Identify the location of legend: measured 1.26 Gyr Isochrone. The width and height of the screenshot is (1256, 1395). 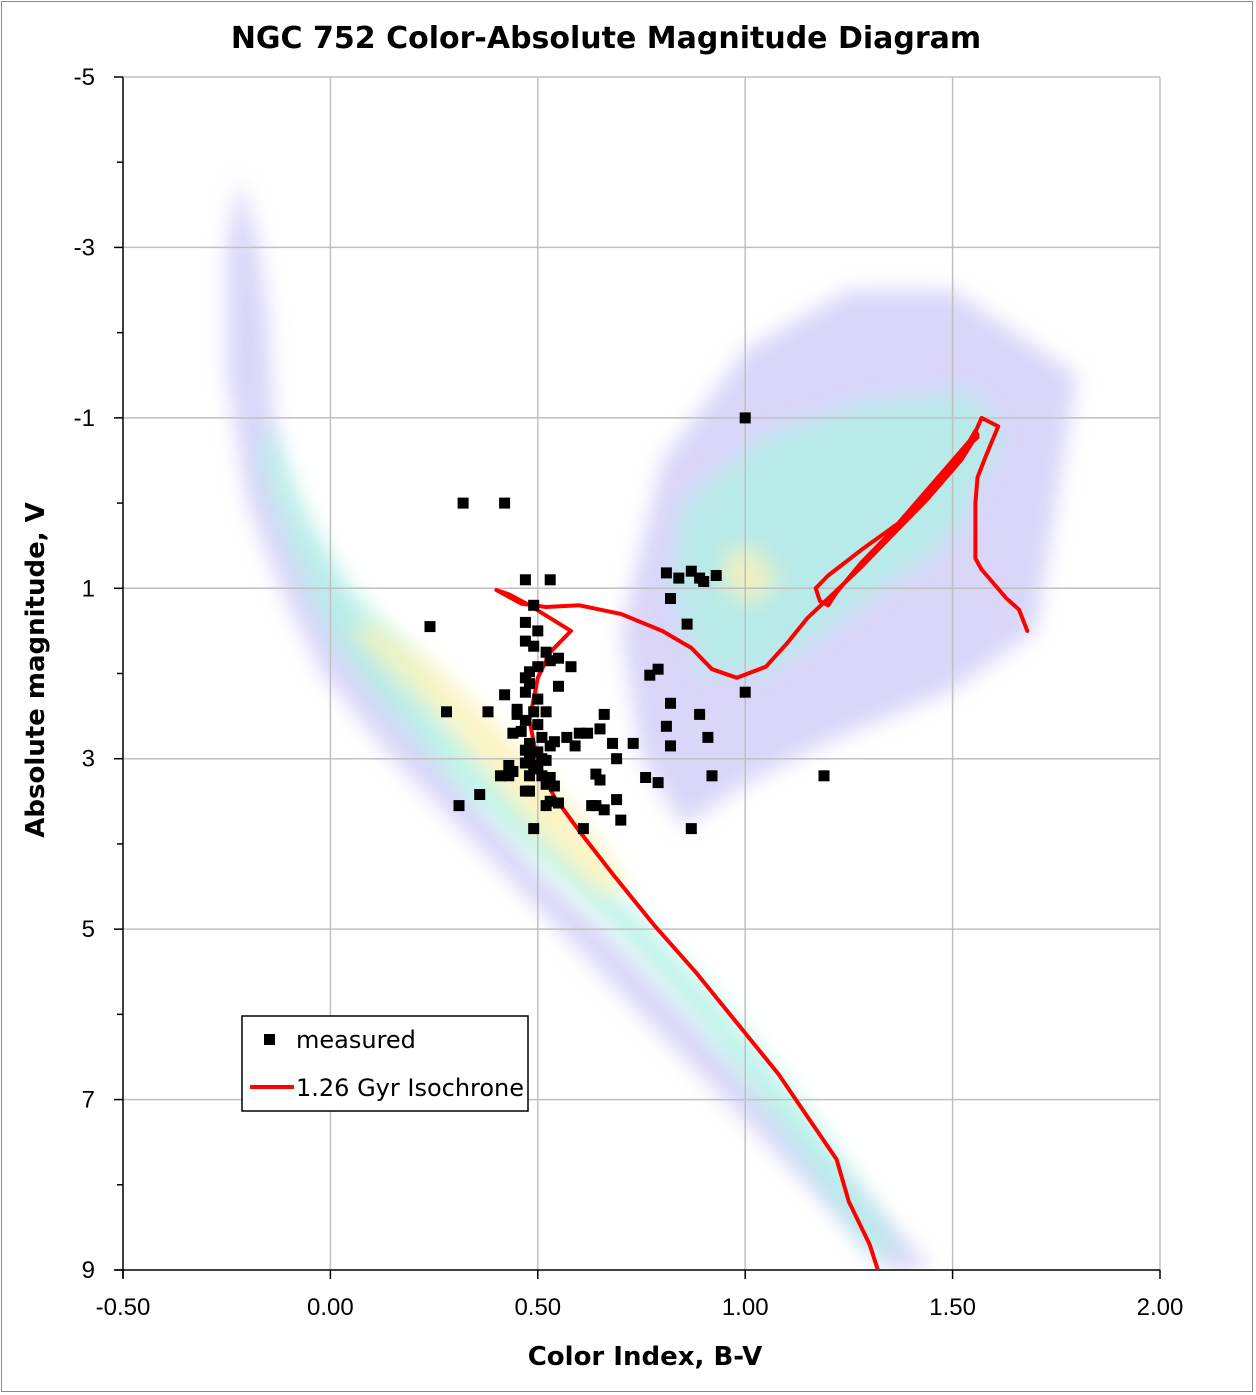
(385, 1063).